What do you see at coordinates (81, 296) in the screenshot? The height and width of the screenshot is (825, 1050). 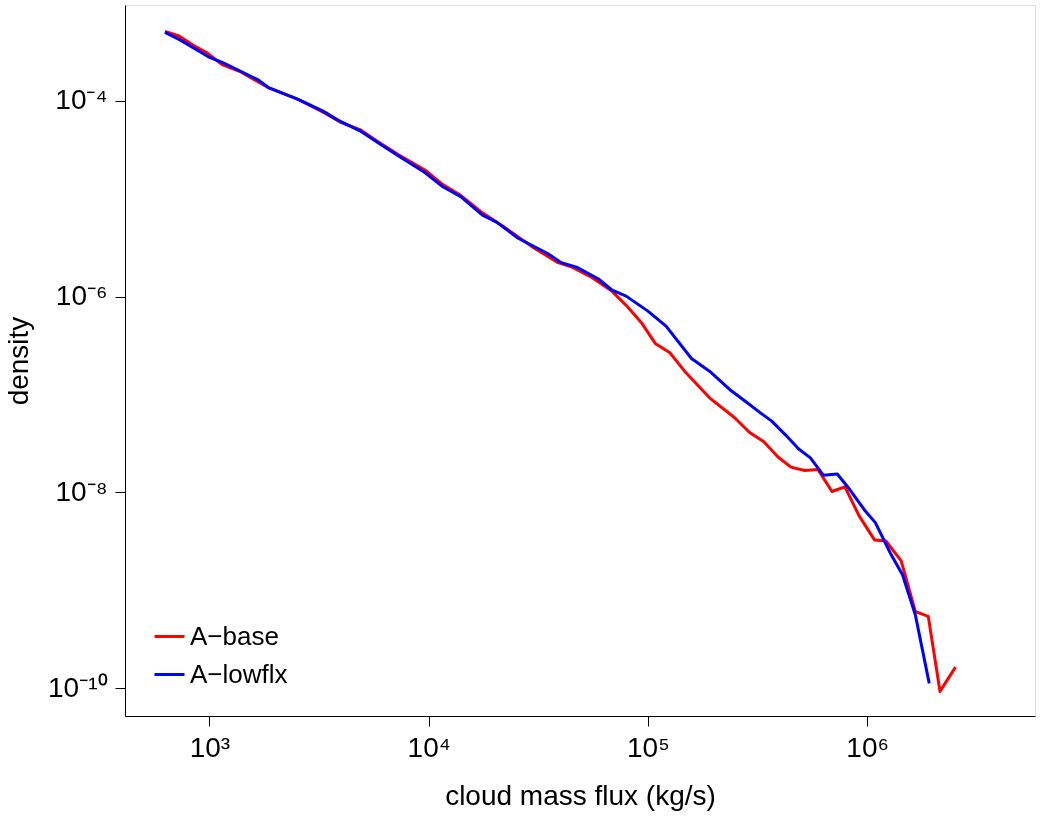 I see `y-tick-label: 10⁻⁶` at bounding box center [81, 296].